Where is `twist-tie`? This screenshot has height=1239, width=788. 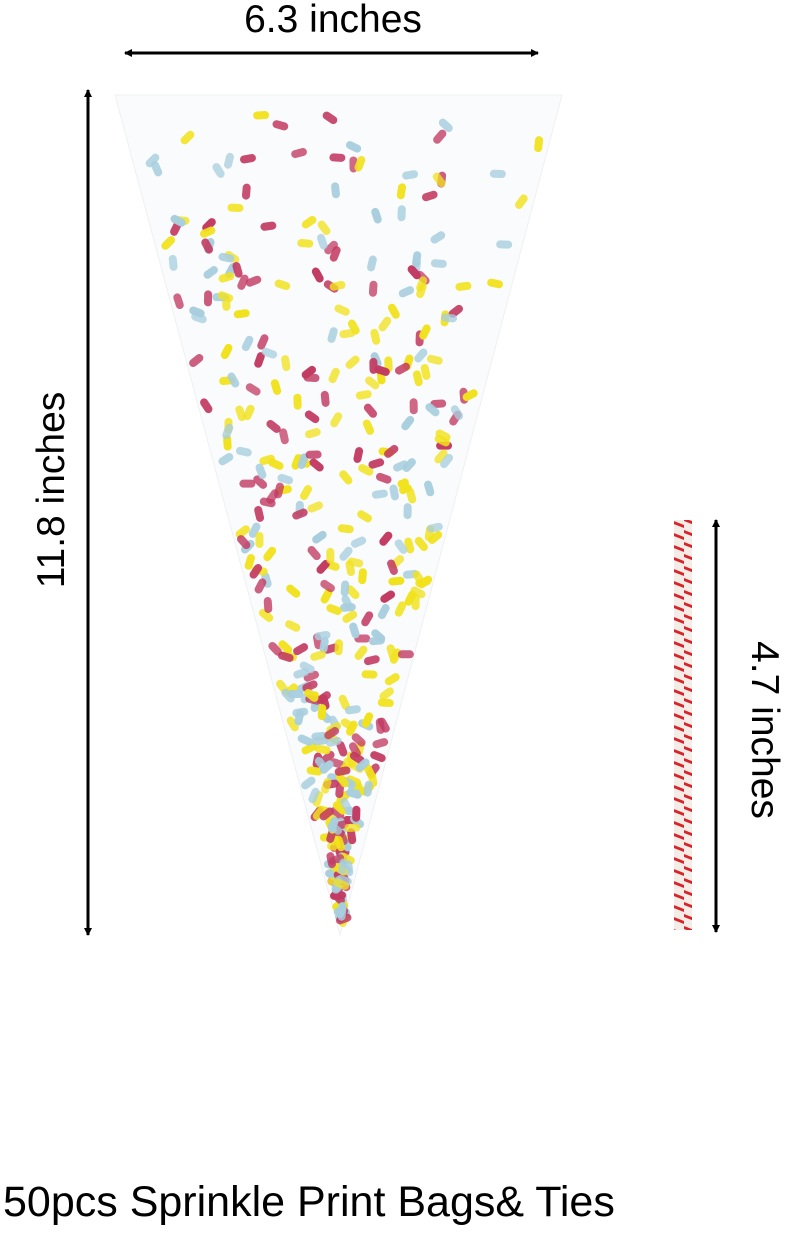
twist-tie is located at coordinates (683, 725).